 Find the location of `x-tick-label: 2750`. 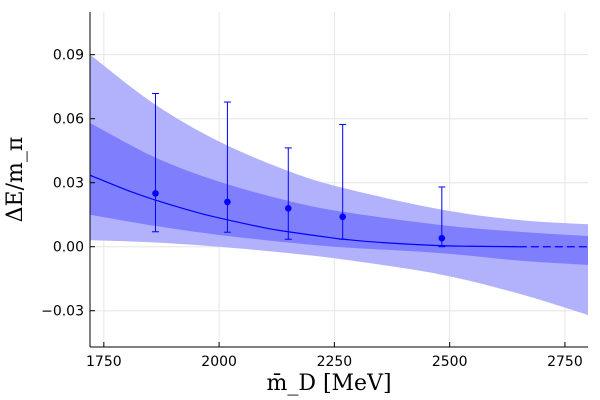

x-tick-label: 2750 is located at coordinates (565, 362).